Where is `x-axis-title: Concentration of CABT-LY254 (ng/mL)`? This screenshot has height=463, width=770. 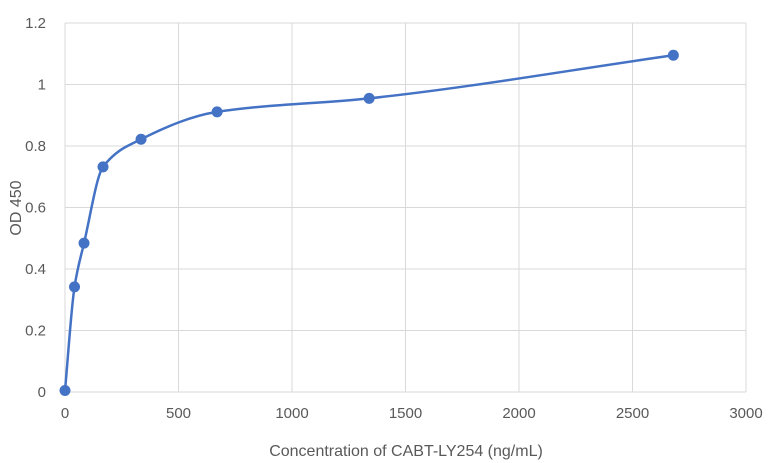 x-axis-title: Concentration of CABT-LY254 (ng/mL) is located at coordinates (406, 451).